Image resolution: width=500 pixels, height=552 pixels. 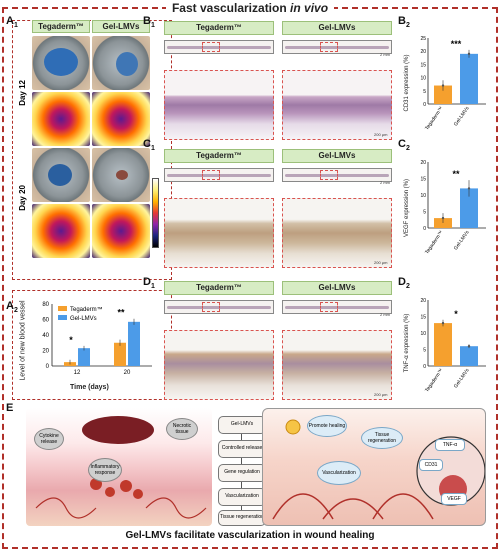 What do you see at coordinates (424, 229) in the screenshot?
I see `c2-ytick-label: 0` at bounding box center [424, 229].